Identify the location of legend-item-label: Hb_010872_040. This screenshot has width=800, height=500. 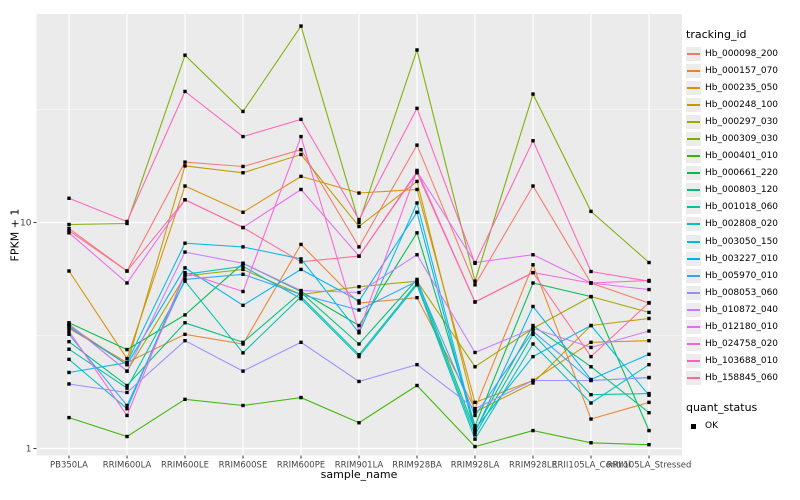
(742, 309).